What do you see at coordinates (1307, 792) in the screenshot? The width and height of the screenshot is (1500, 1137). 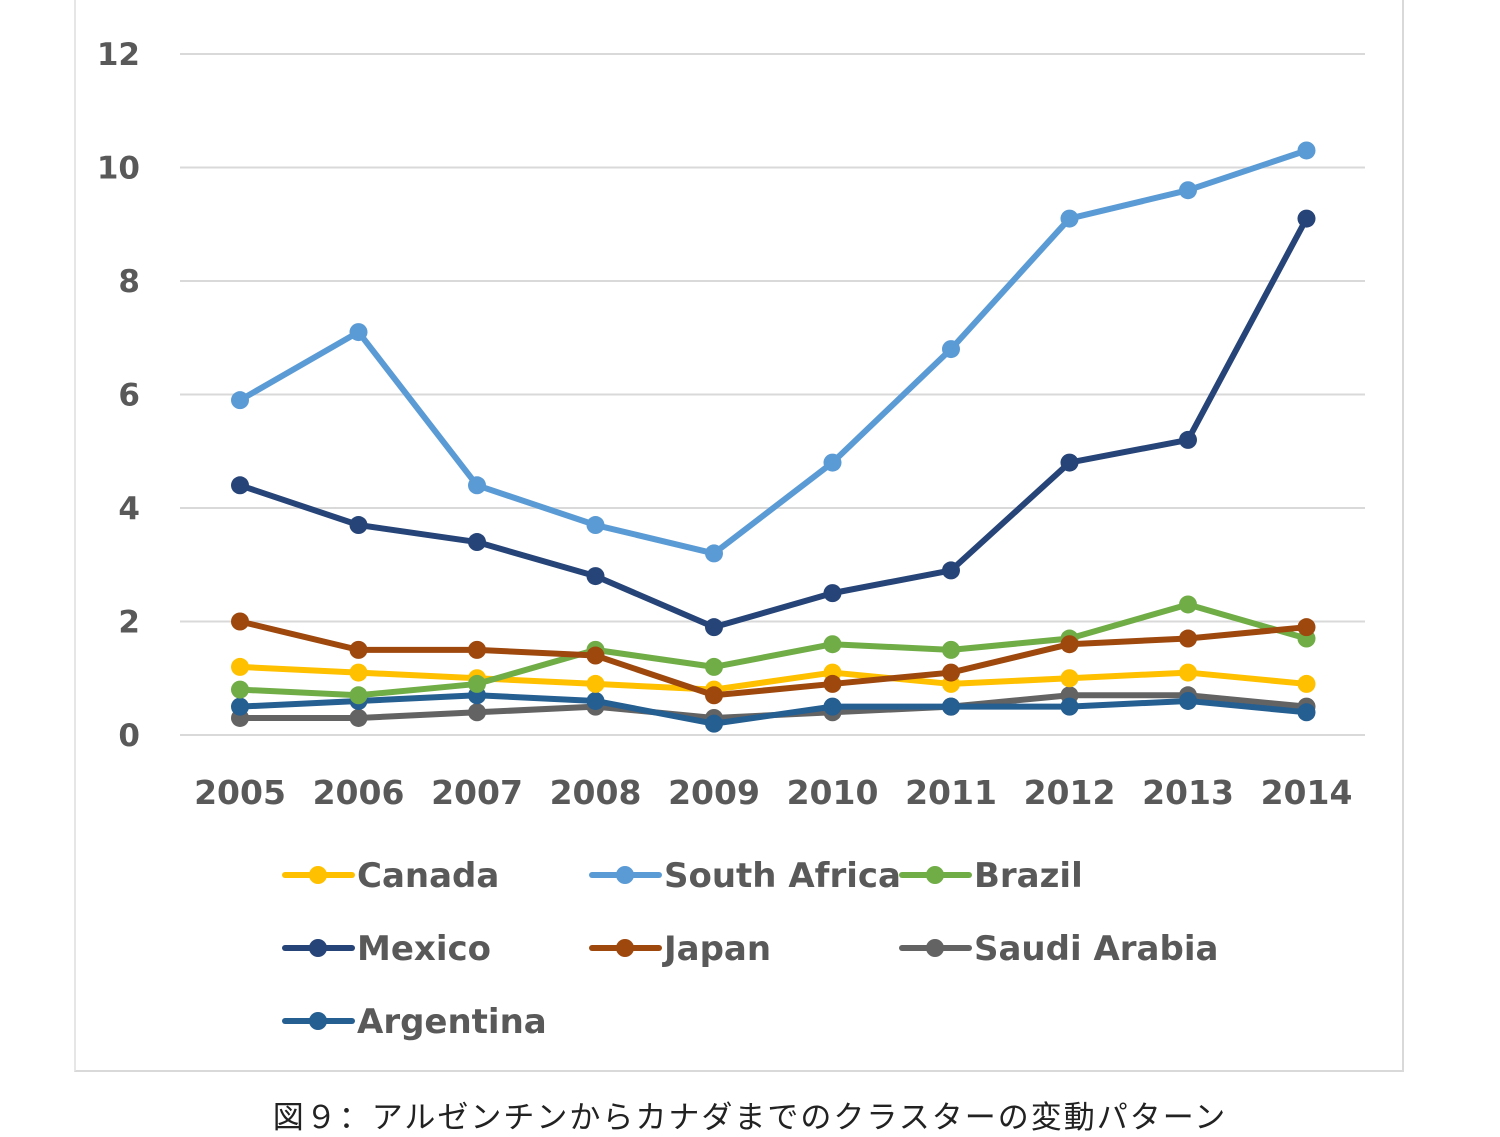 I see `x-tick-label: 2014` at bounding box center [1307, 792].